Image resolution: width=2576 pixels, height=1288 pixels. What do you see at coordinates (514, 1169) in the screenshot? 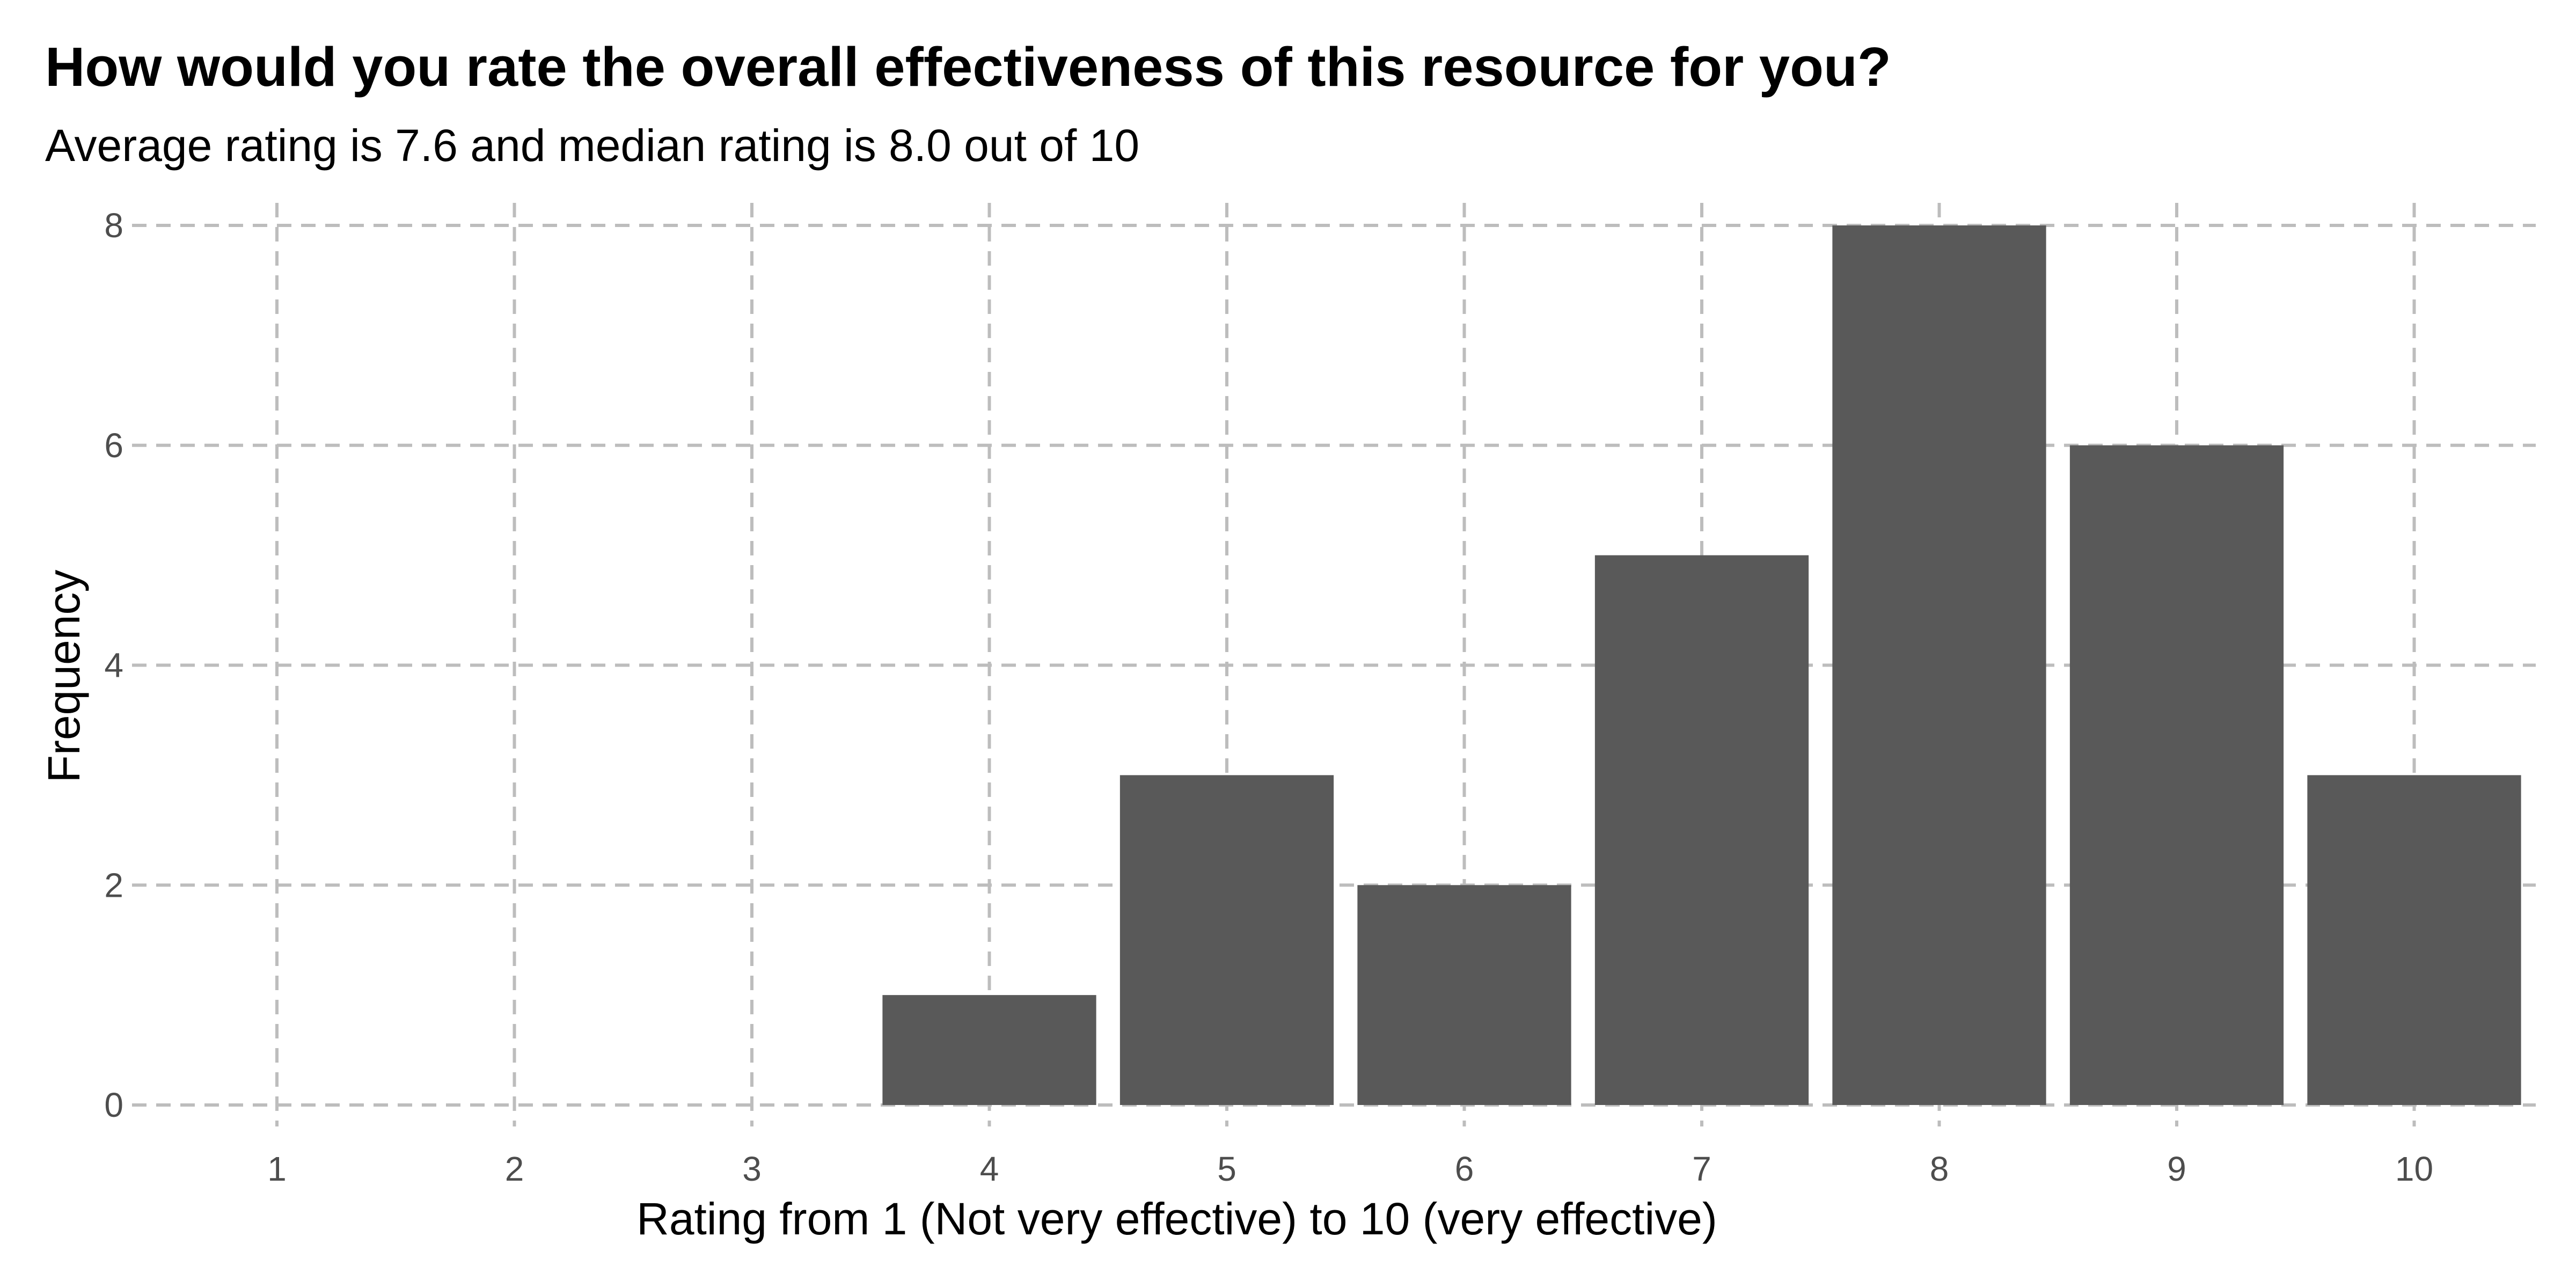
I see `x-tick-label: 2` at bounding box center [514, 1169].